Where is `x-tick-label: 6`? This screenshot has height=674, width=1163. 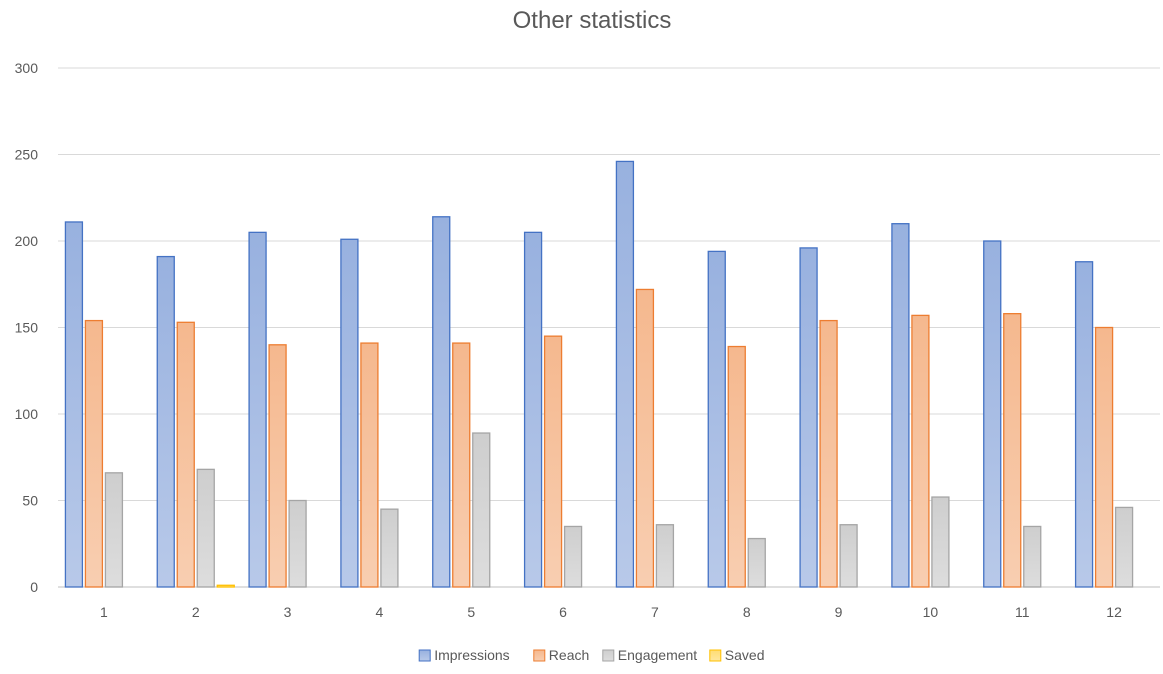
x-tick-label: 6 is located at coordinates (563, 612).